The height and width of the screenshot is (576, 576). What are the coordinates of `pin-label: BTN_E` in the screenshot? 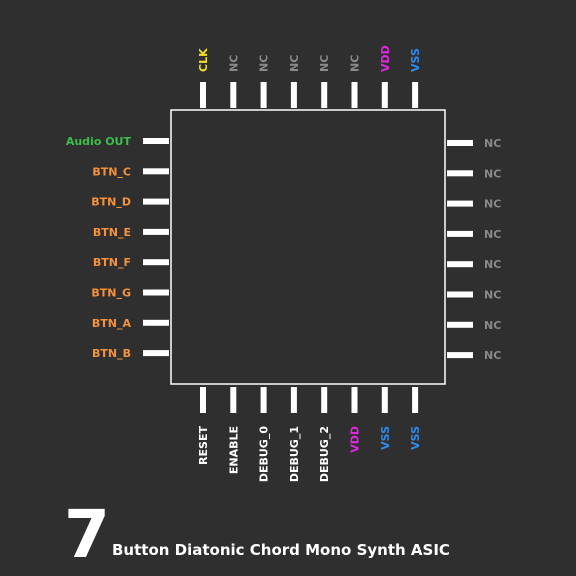 It's located at (112, 232).